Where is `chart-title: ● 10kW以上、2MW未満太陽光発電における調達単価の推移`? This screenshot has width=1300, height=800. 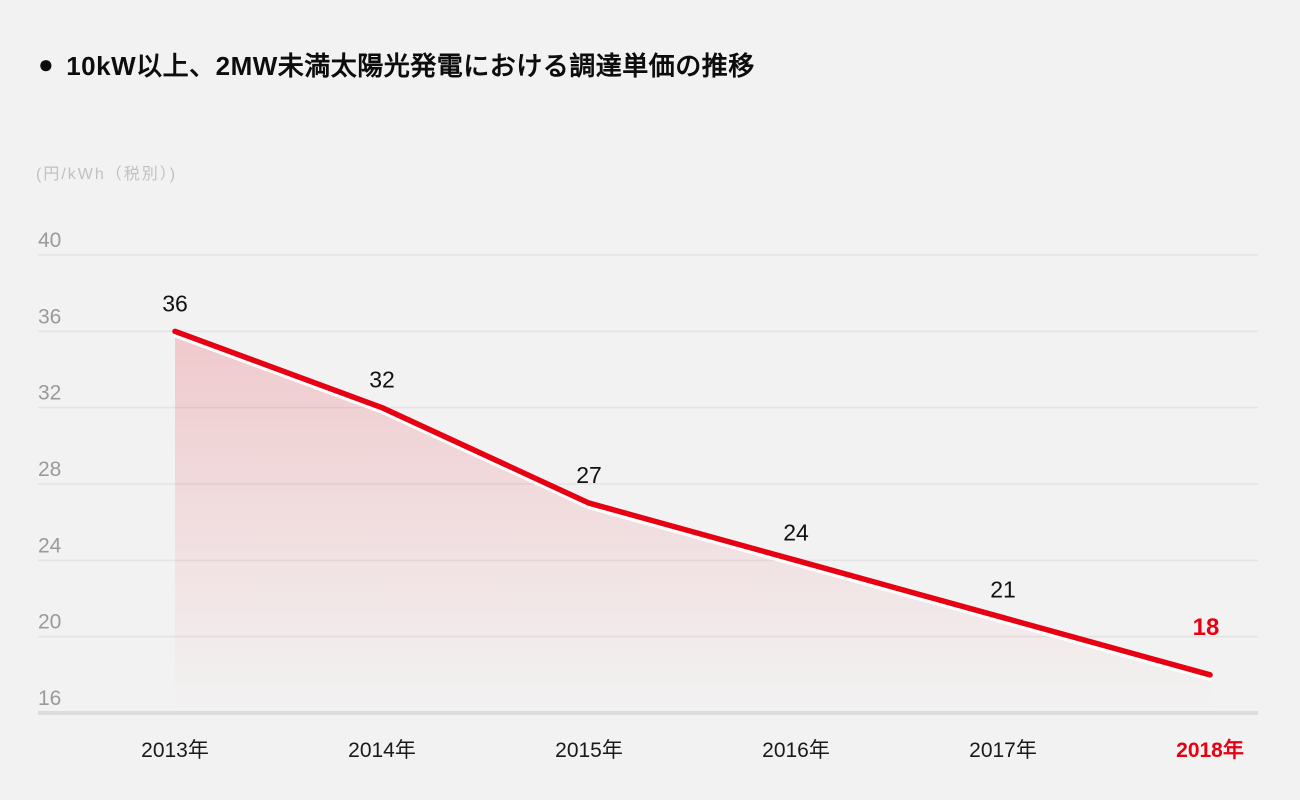 chart-title: ● 10kW以上、2MW未満太陽光発電における調達単価の推移 is located at coordinates (396, 64).